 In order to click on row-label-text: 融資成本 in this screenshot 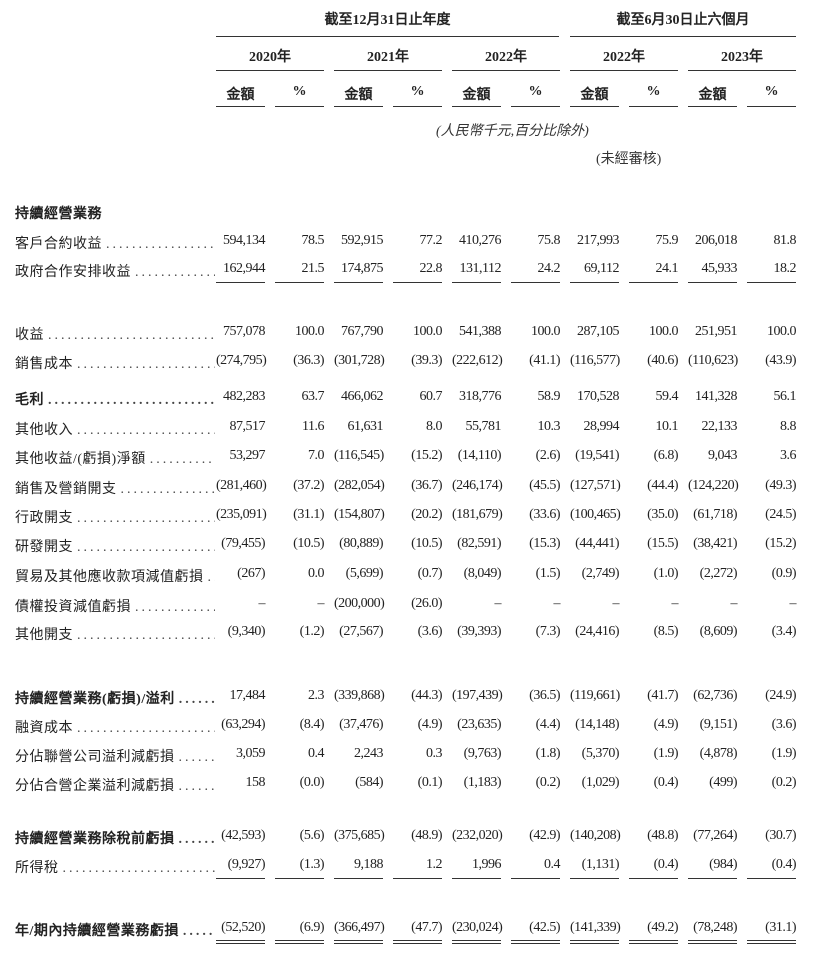, I will do `click(44, 728)`.